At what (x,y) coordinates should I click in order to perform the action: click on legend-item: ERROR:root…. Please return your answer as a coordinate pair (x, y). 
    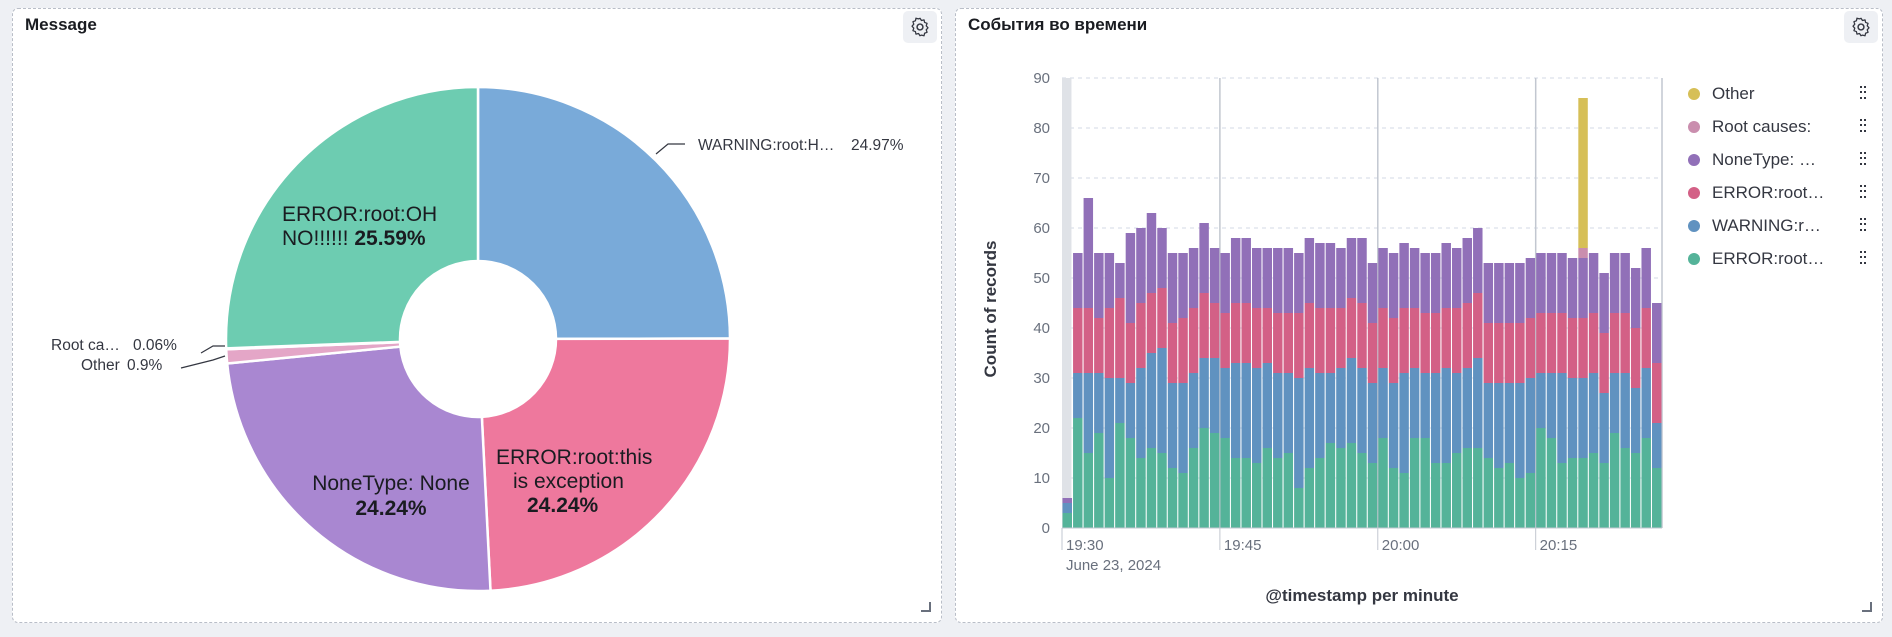
    Looking at the image, I should click on (1781, 192).